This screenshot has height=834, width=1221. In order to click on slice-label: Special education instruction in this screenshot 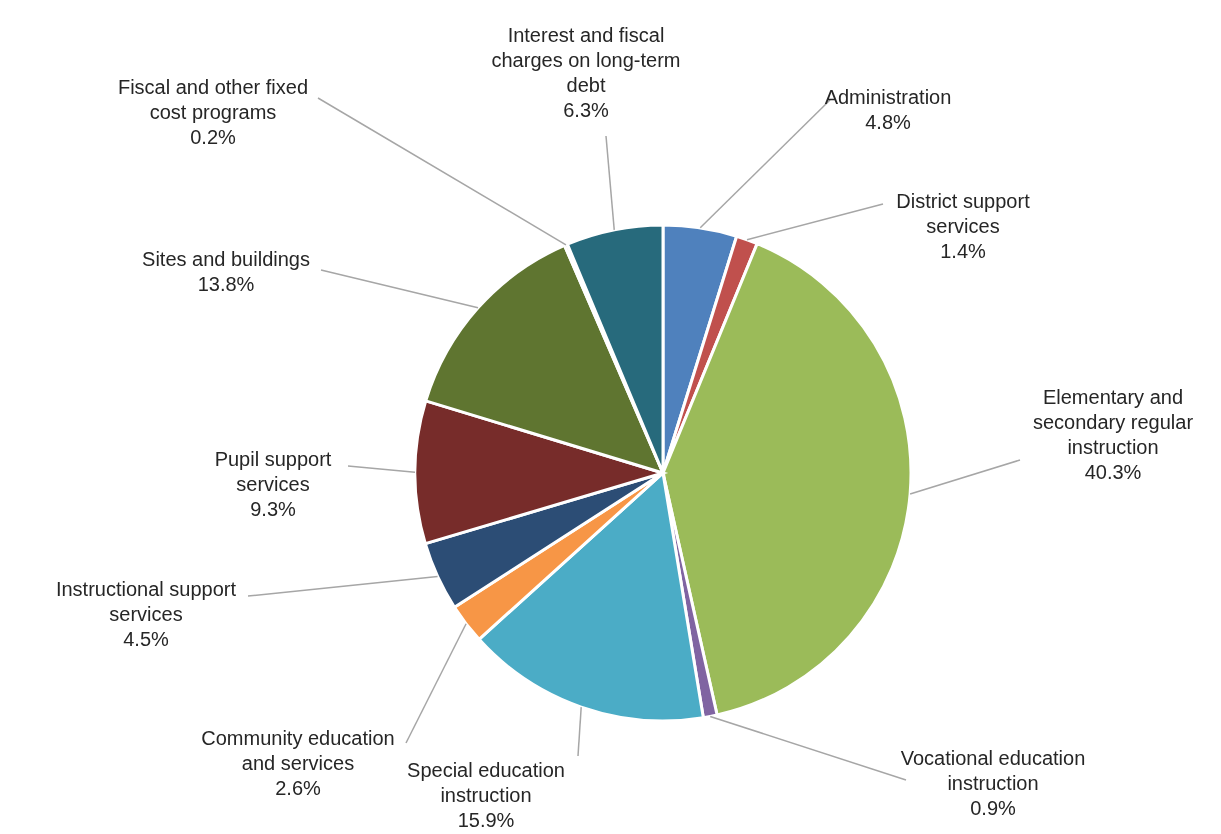, I will do `click(486, 782)`.